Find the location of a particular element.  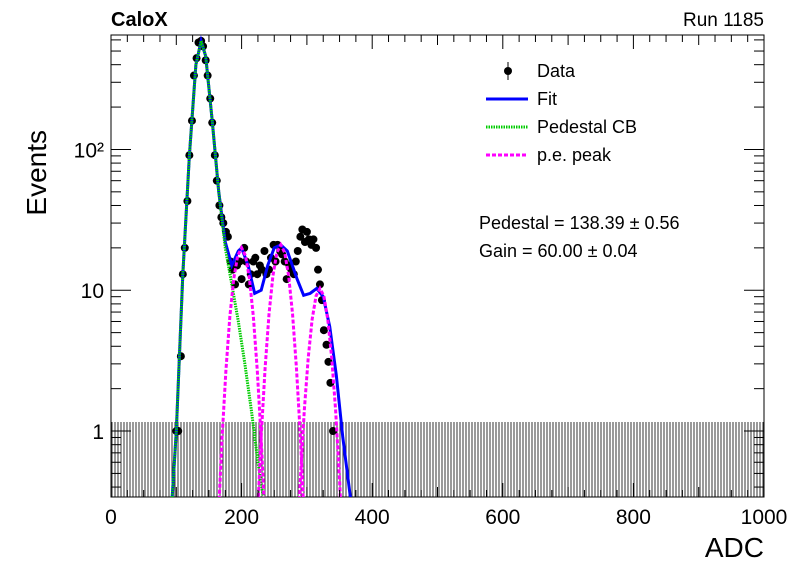

empty-bin-errors is located at coordinates (437, 459).